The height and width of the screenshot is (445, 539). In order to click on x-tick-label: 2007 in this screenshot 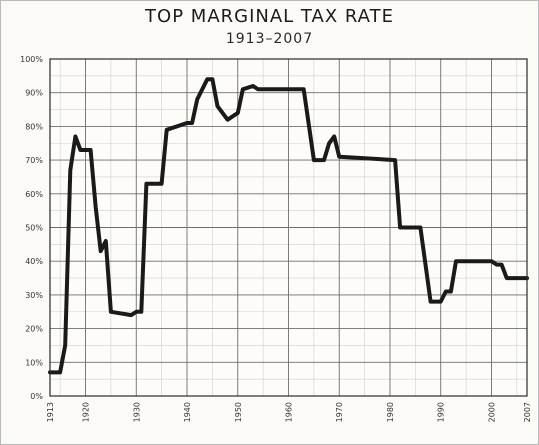, I will do `click(527, 412)`.